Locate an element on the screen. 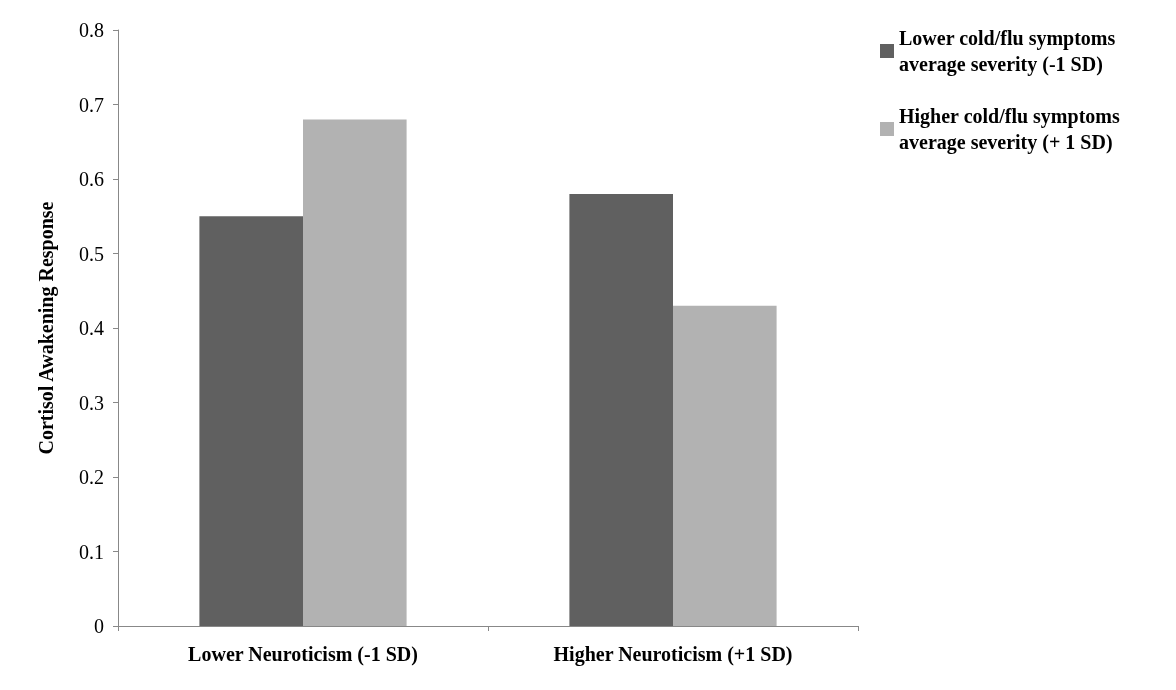 The width and height of the screenshot is (1176, 690). y-tick-label: 0.6 is located at coordinates (91, 179).